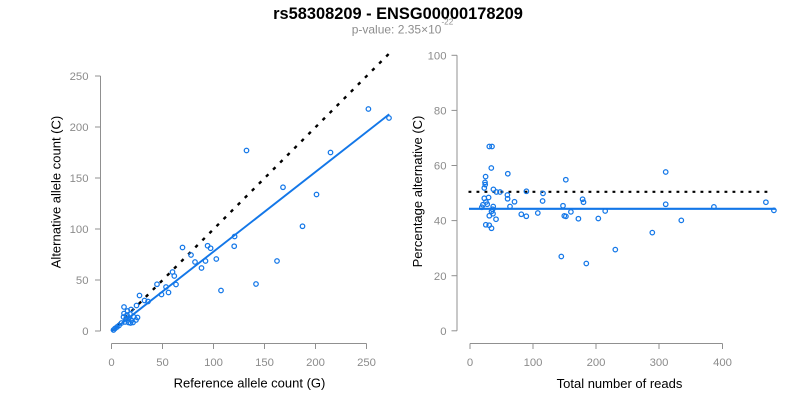  Describe the element at coordinates (659, 363) in the screenshot. I see `svg-text: 300` at that location.